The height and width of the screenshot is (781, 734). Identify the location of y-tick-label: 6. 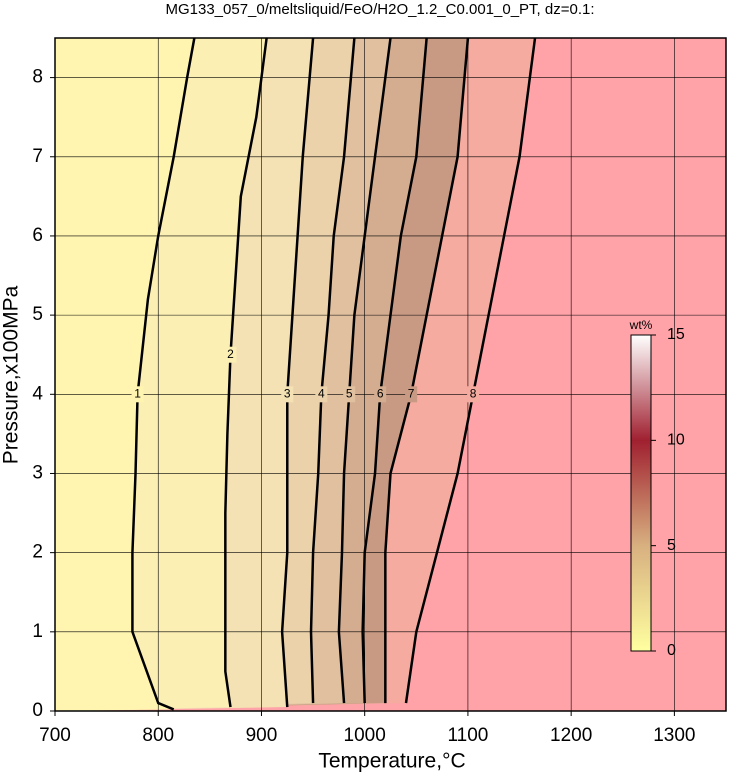
(37, 235).